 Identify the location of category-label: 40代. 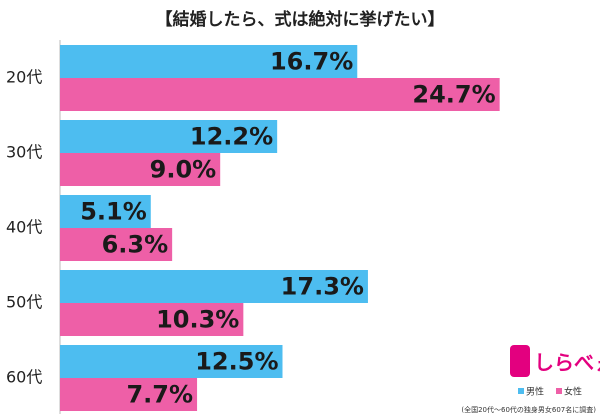
(24, 227).